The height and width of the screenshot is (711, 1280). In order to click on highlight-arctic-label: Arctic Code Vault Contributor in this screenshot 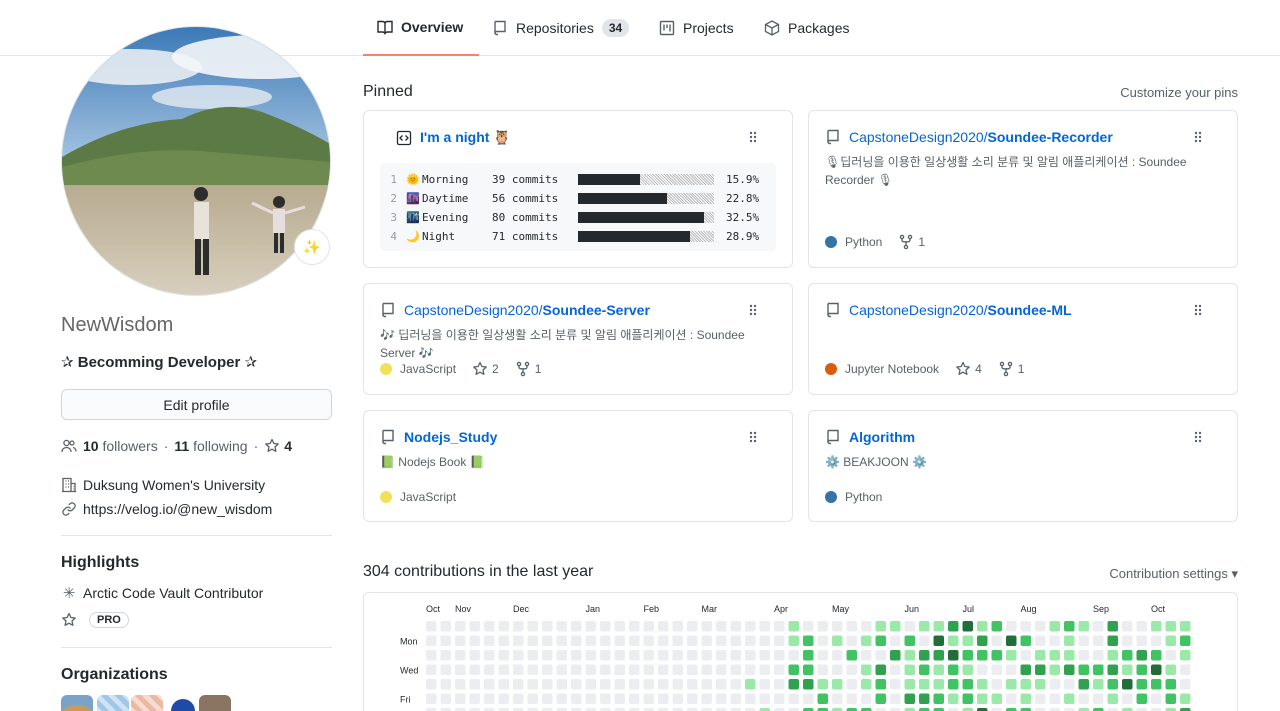, I will do `click(173, 593)`.